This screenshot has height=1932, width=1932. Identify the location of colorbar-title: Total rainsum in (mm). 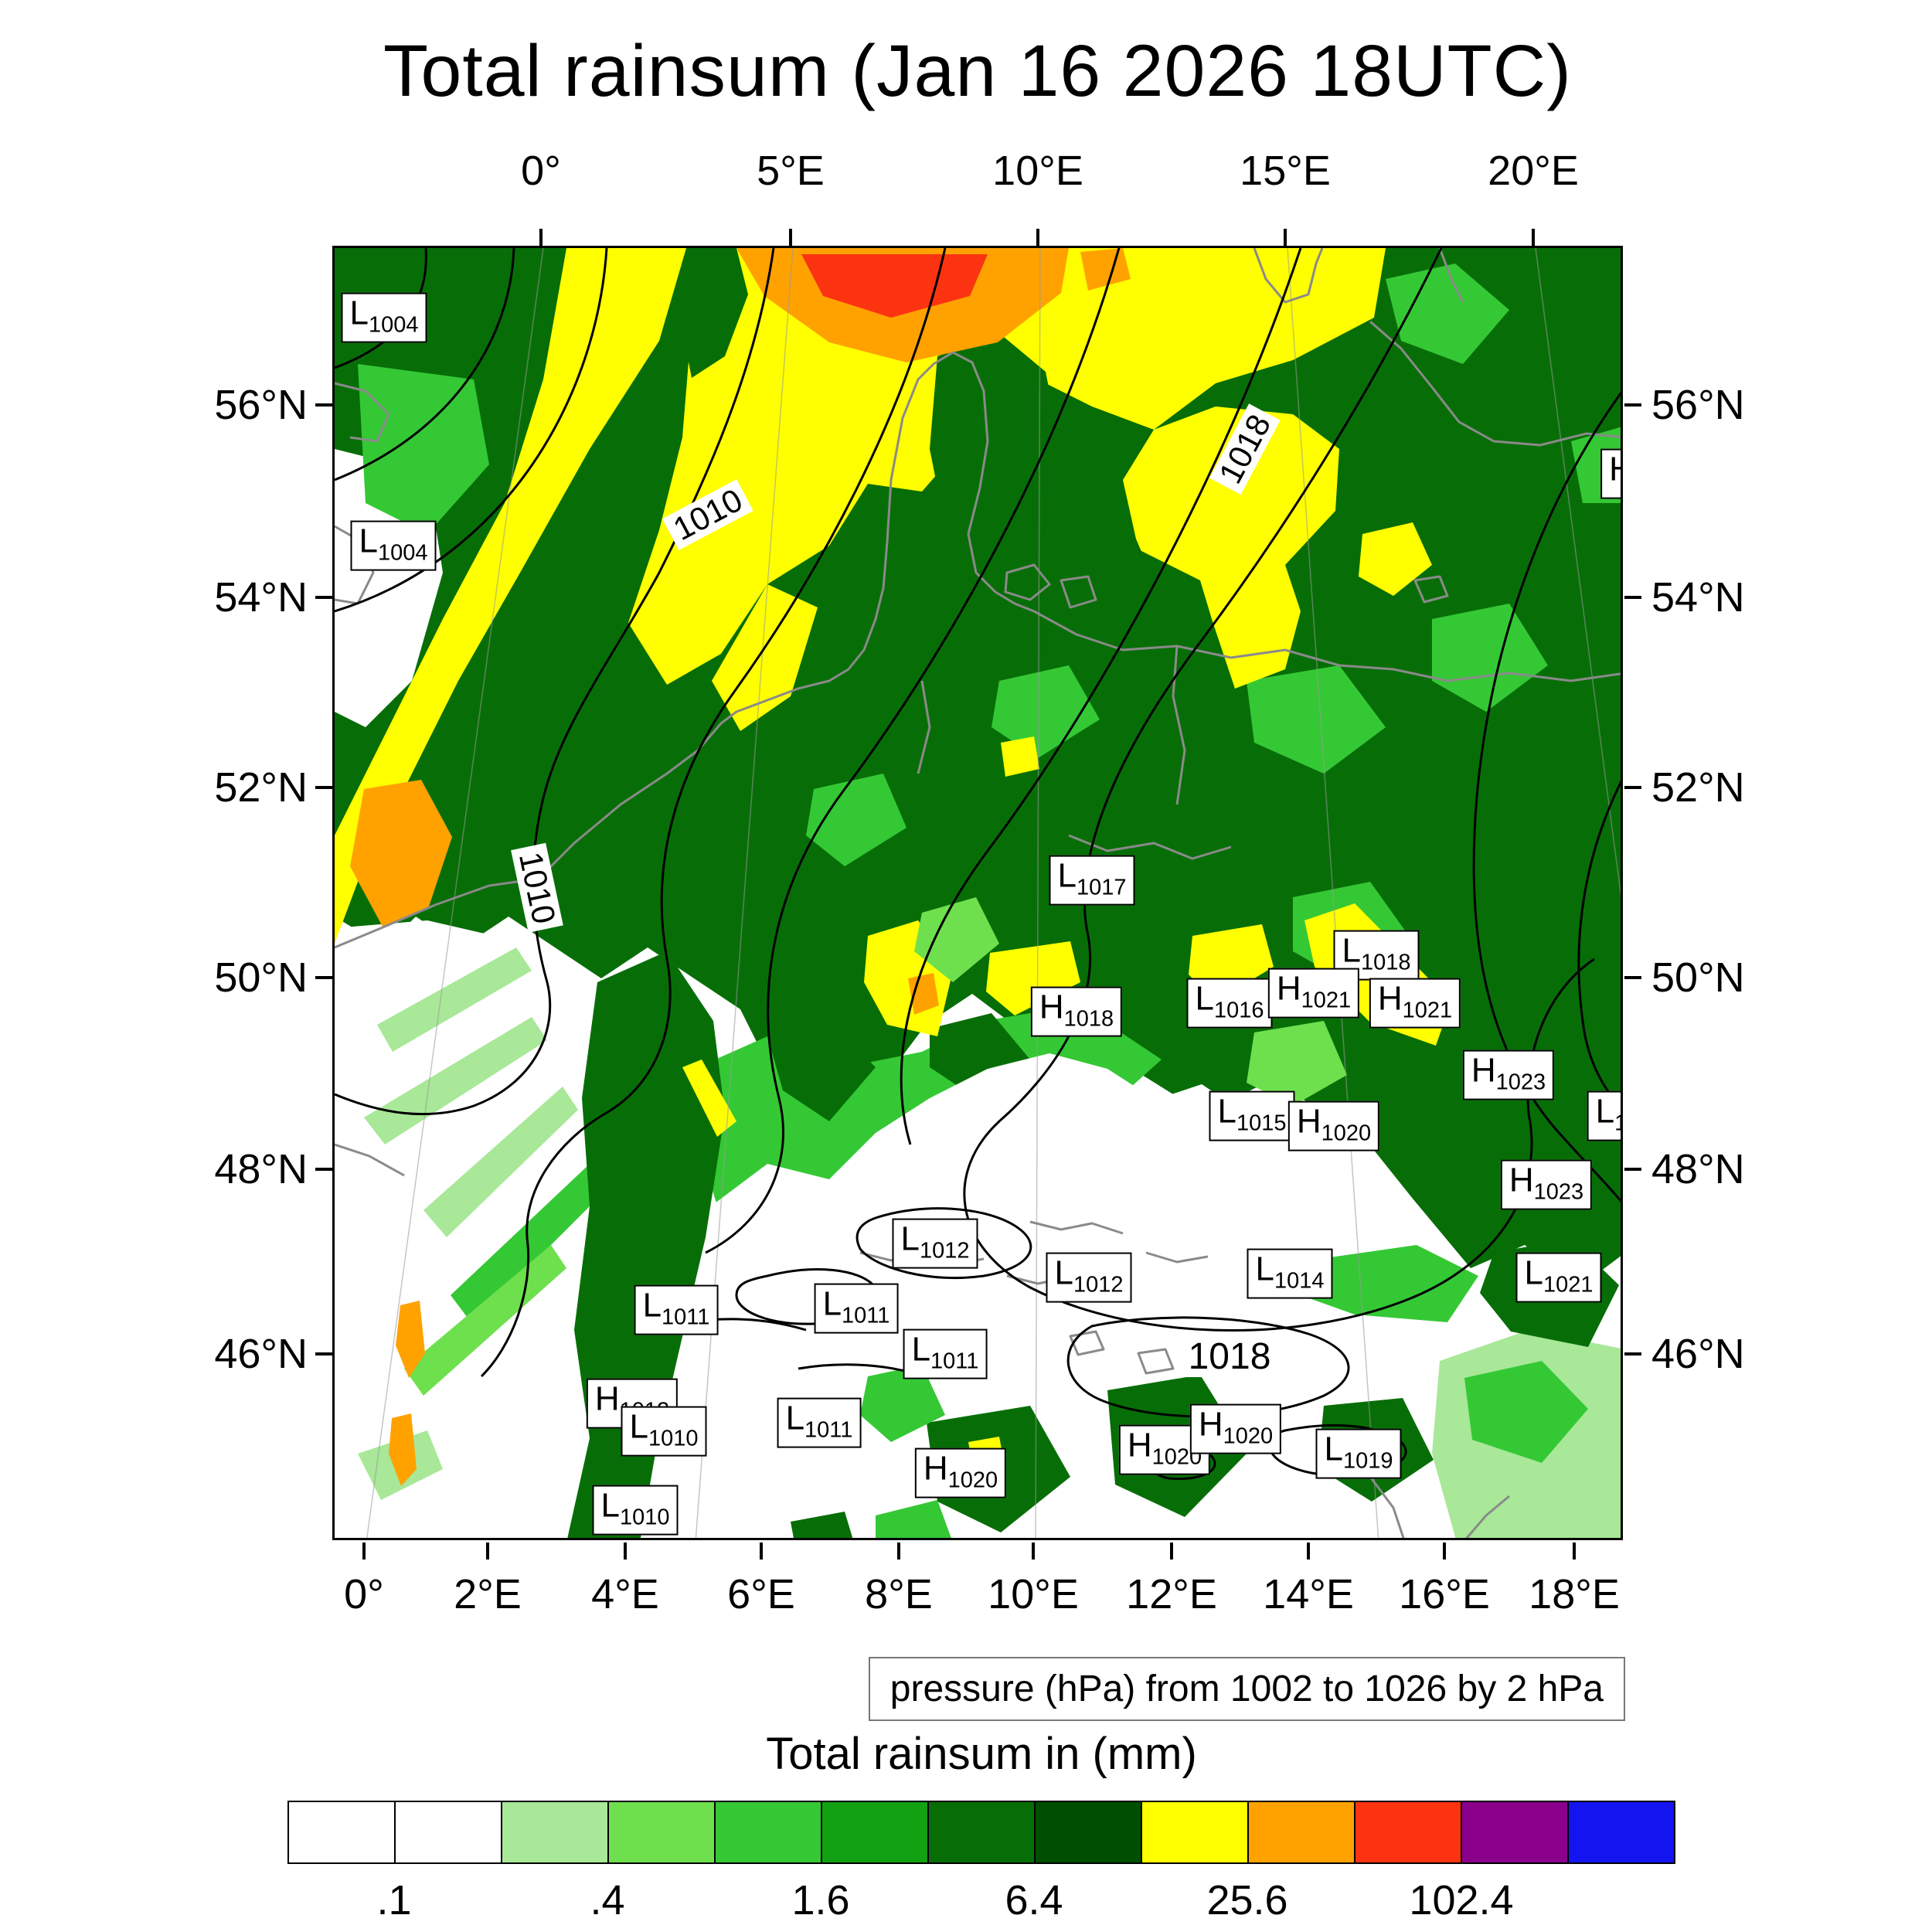
(982, 1754).